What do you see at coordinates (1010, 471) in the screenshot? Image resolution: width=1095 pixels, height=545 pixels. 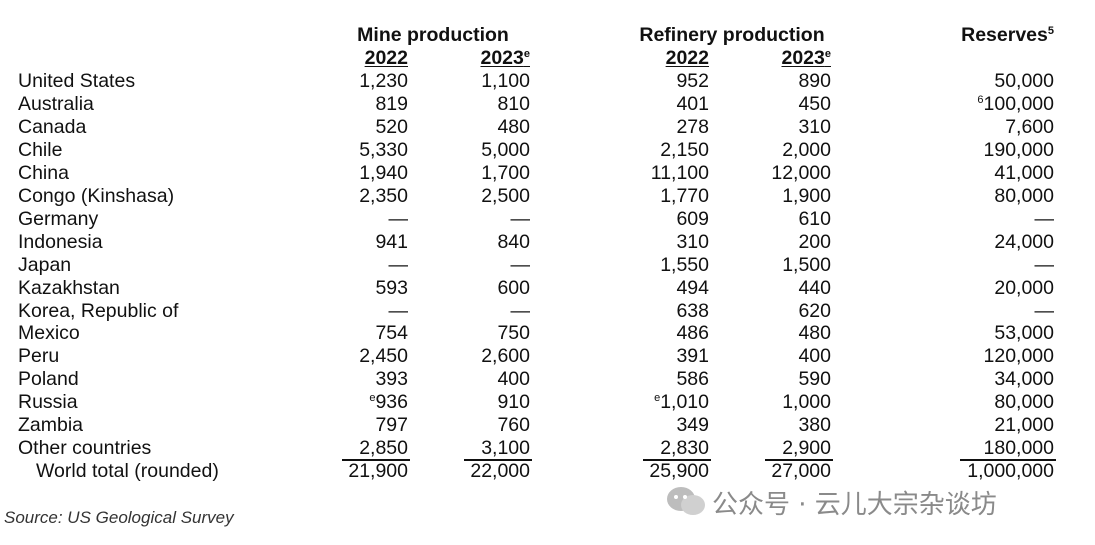 I see `cell: 1,000,000` at bounding box center [1010, 471].